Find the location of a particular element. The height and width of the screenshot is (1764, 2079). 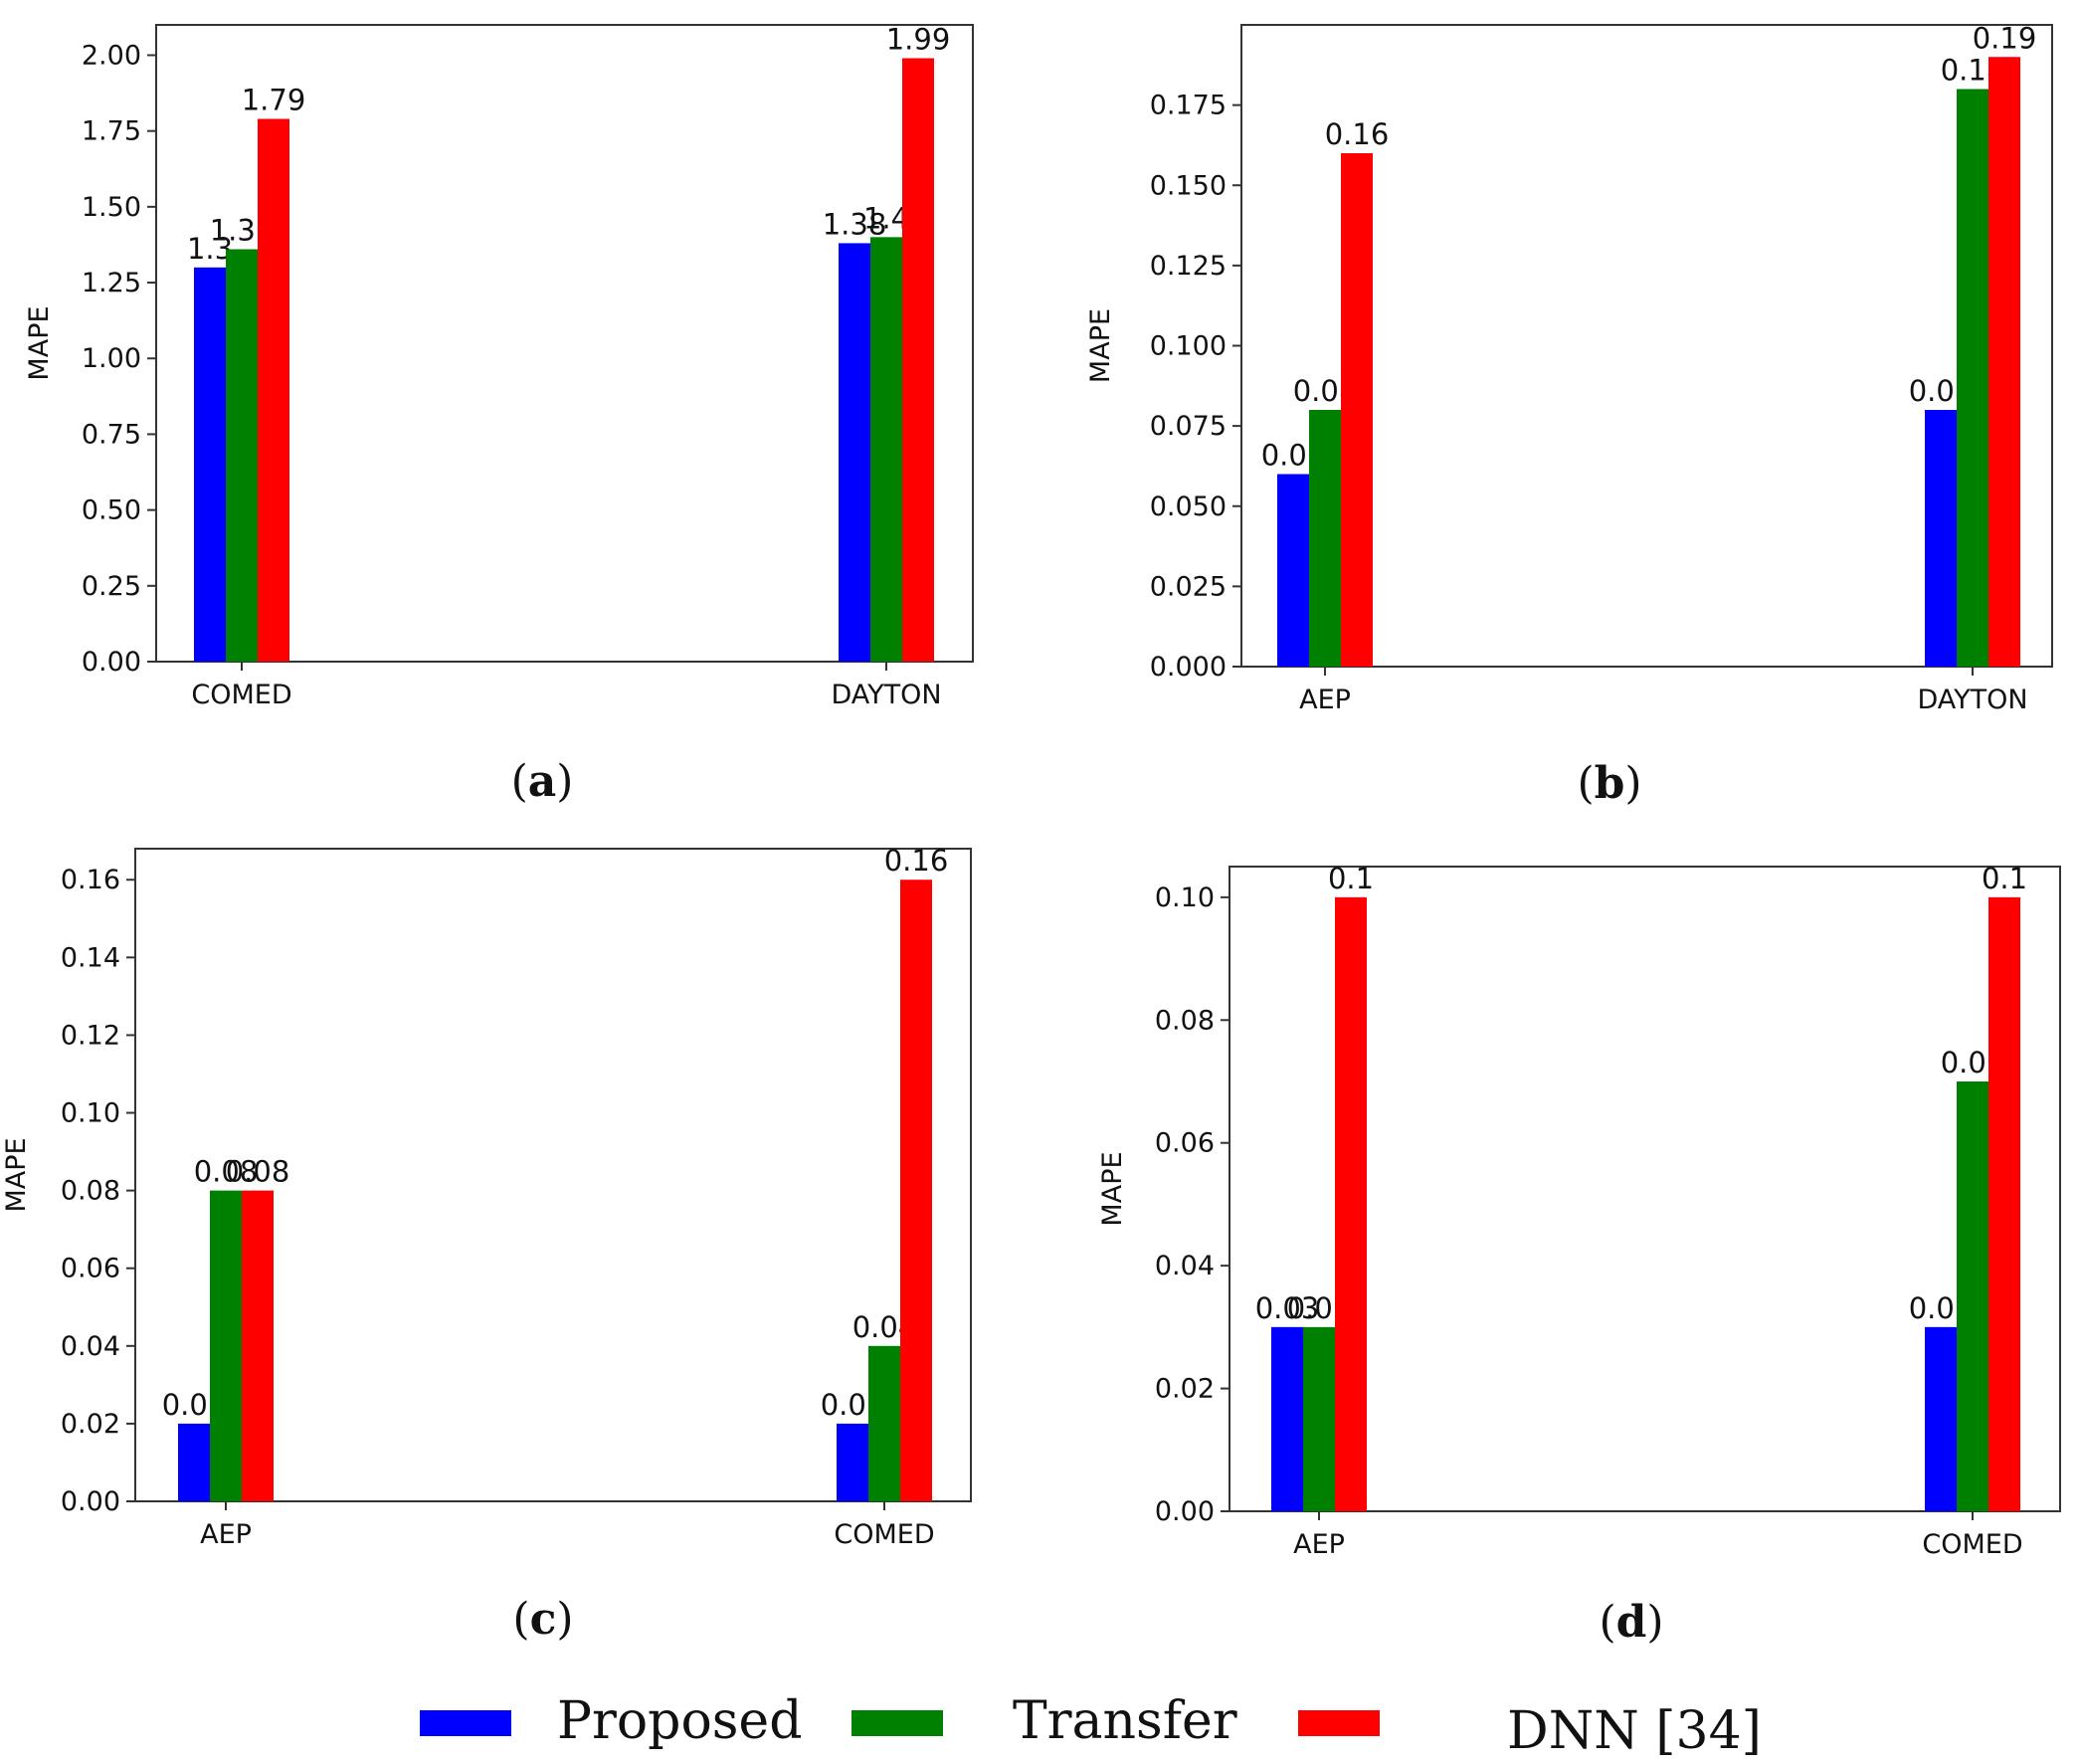

data-label-dnn-dayton: 1.99 is located at coordinates (918, 40).